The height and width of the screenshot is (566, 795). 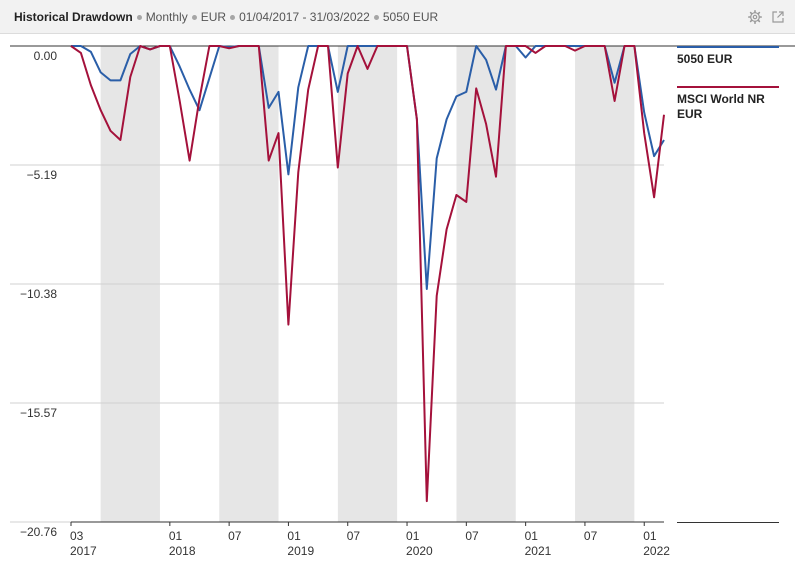 What do you see at coordinates (419, 551) in the screenshot?
I see `x-tick-year-label: 2020` at bounding box center [419, 551].